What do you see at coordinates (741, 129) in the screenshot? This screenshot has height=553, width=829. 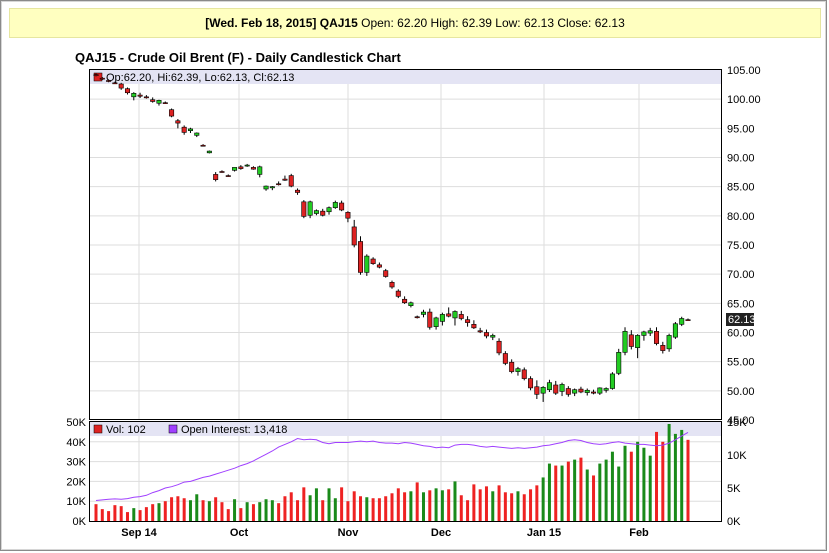 I see `price-y-tick-label: 95.00` at bounding box center [741, 129].